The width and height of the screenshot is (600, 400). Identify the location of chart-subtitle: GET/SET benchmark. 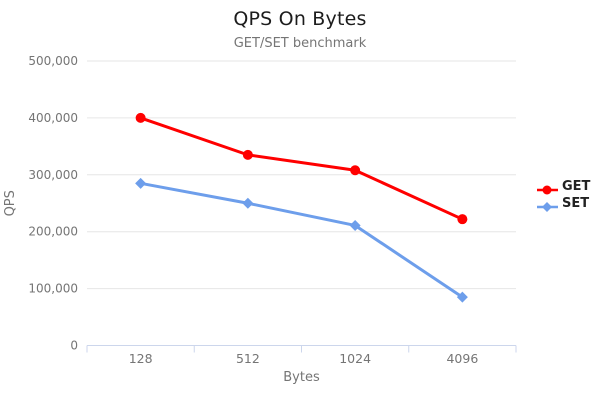
(300, 43).